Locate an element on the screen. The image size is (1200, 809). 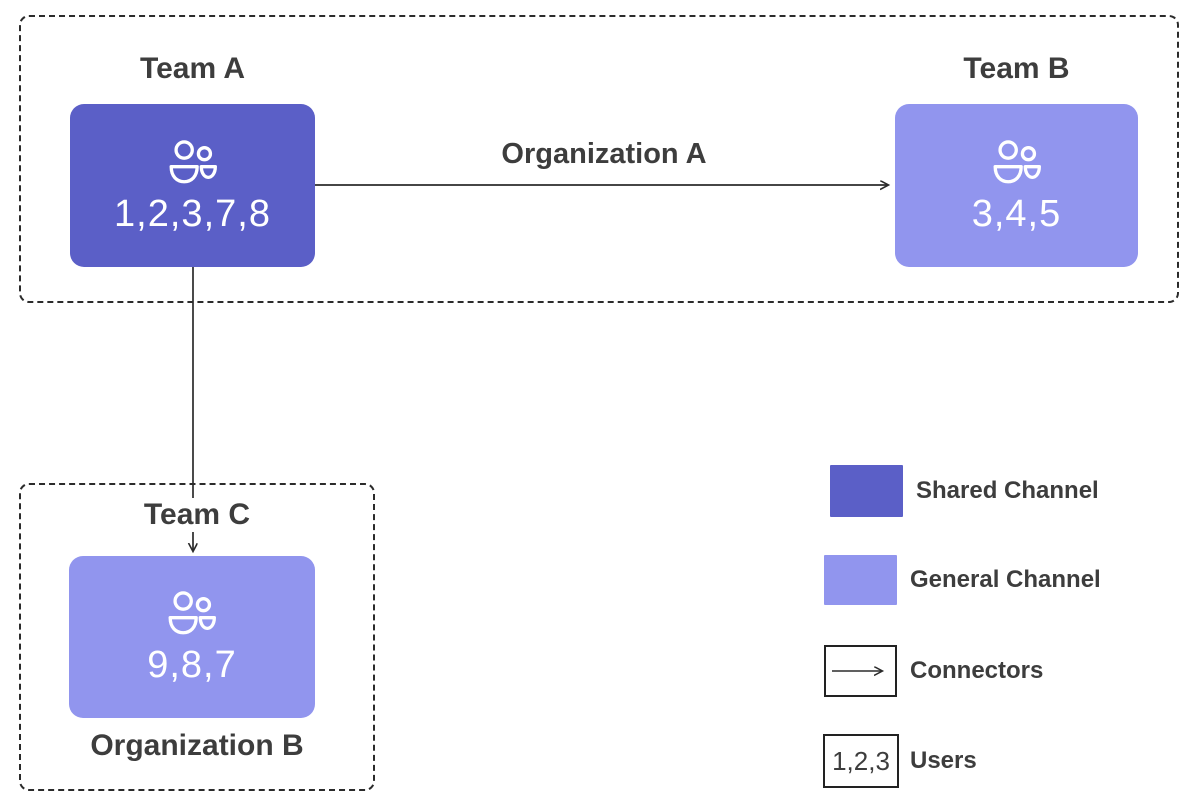
connectors-sample-box is located at coordinates (860, 671).